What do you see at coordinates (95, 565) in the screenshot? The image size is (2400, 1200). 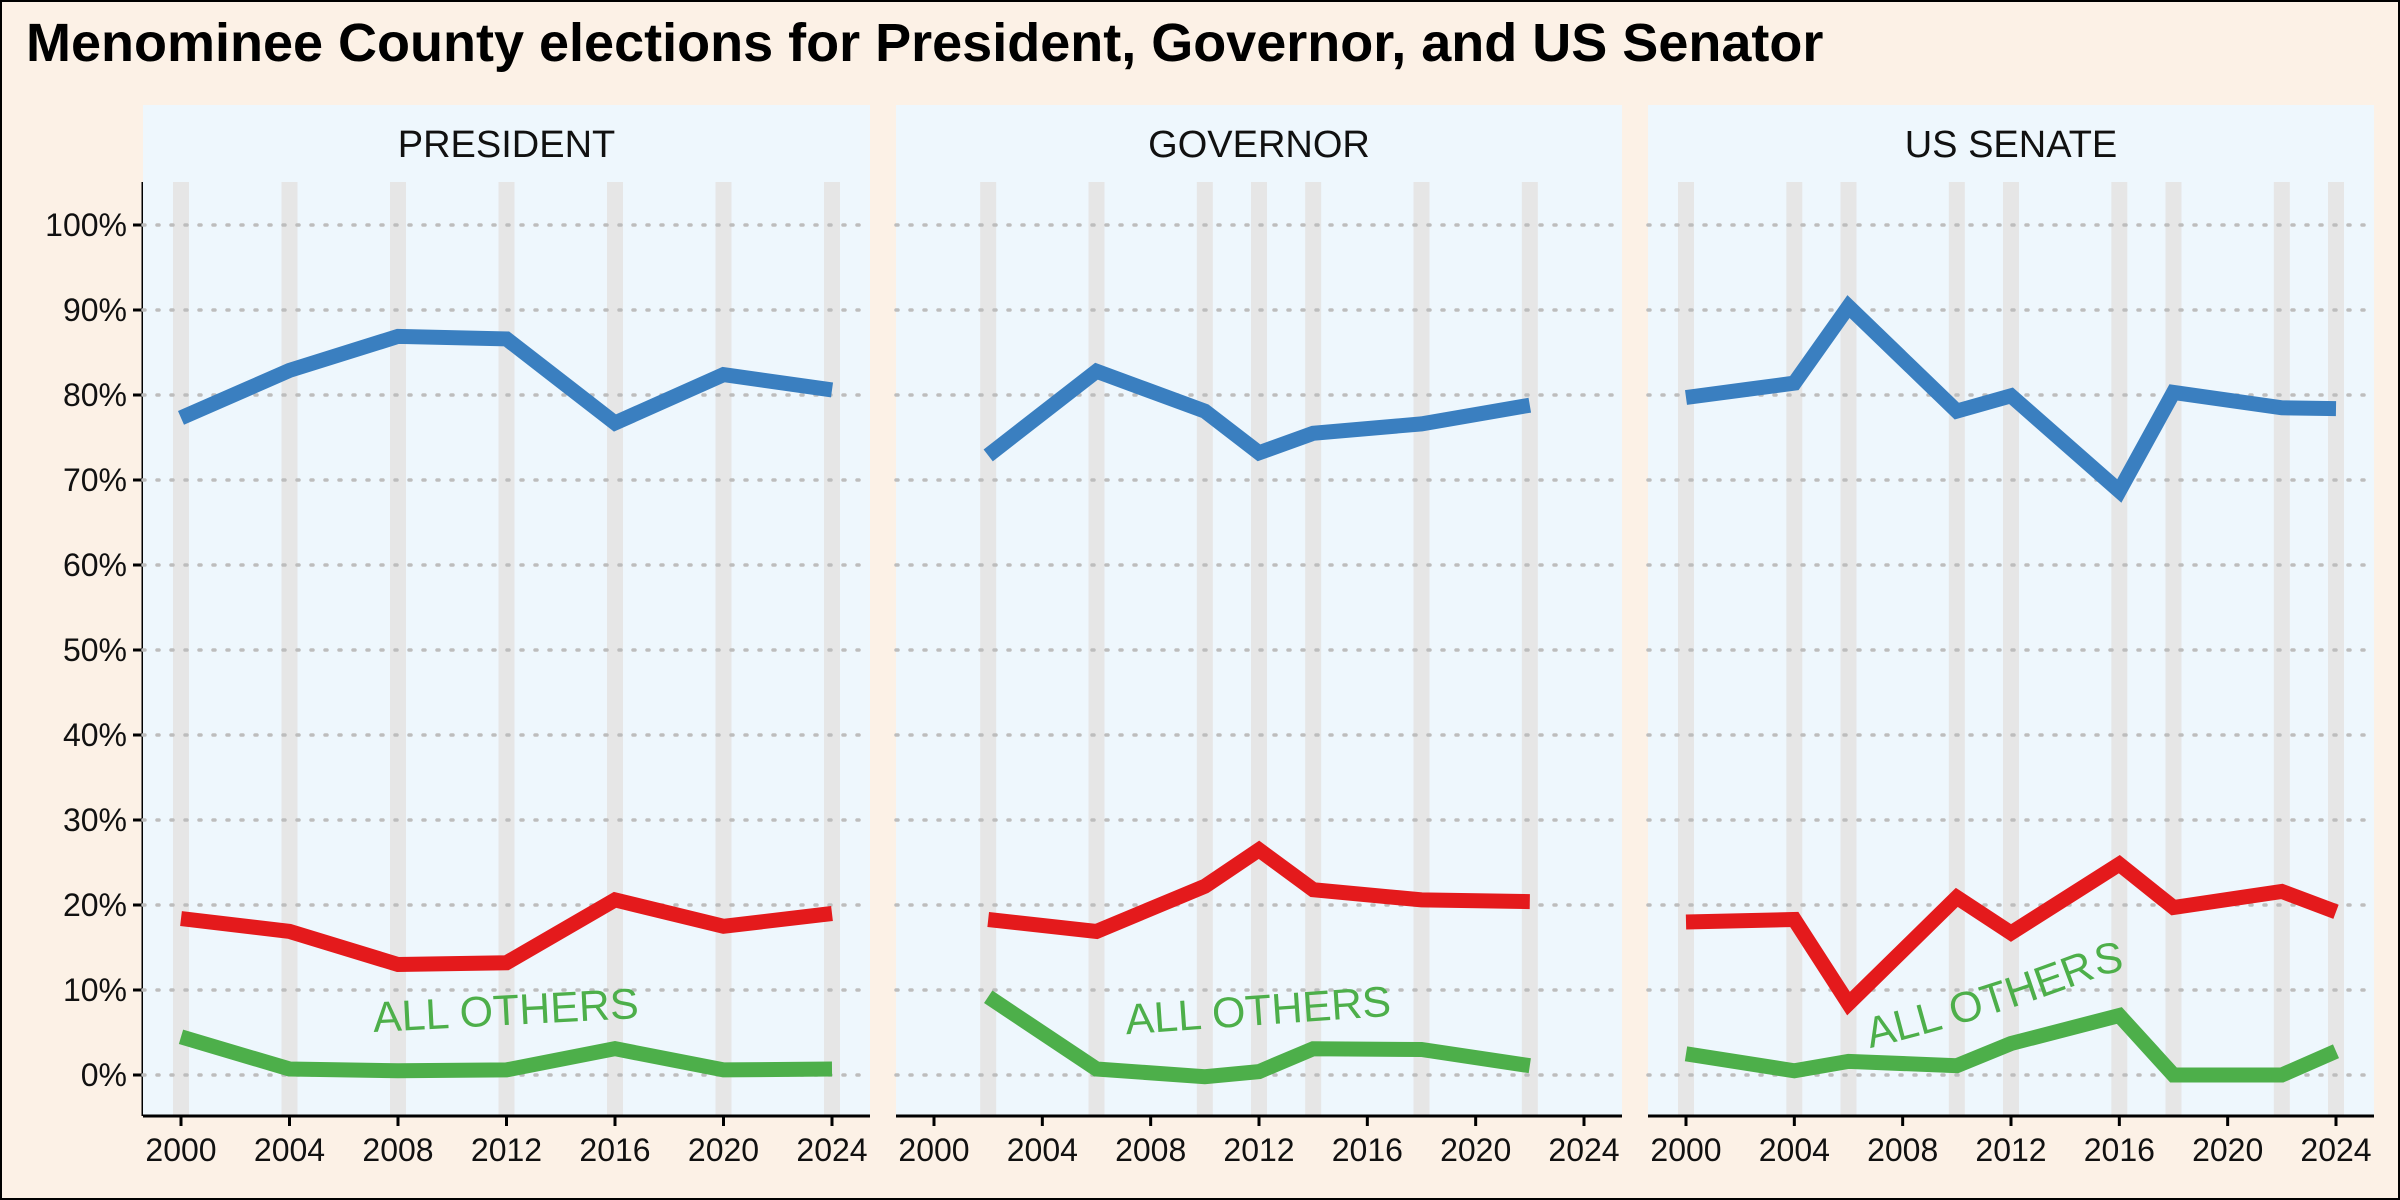 I see `y-tick-label: 60%` at bounding box center [95, 565].